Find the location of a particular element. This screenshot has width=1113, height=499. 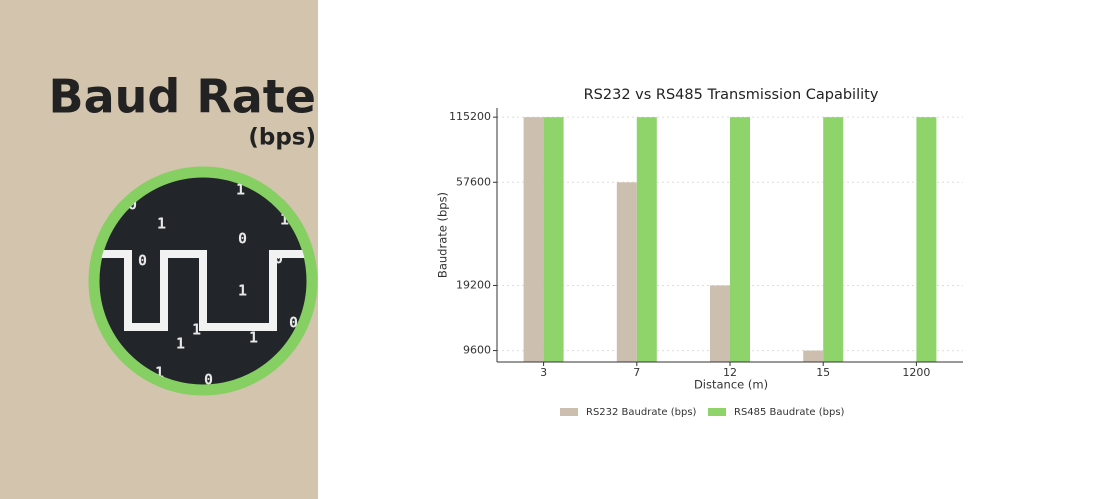

square-wave is located at coordinates (203, 290).